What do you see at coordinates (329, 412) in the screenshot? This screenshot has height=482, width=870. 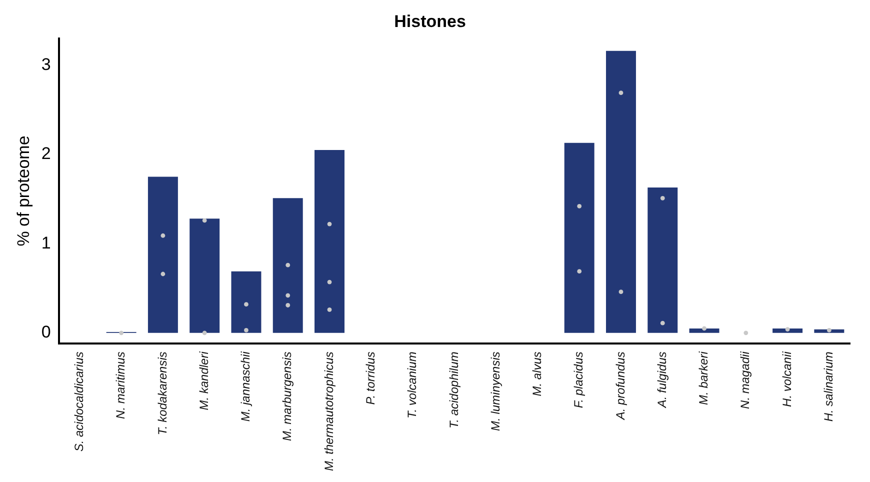 I see `x-tick-label: M. thermautotrophicus` at bounding box center [329, 412].